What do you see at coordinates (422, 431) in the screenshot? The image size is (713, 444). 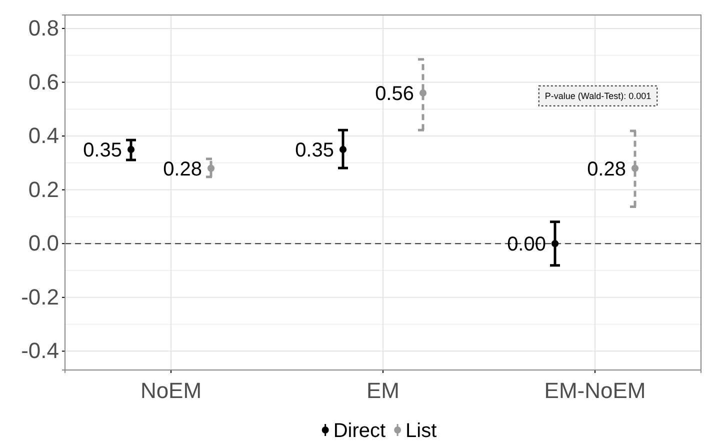 I see `legend-label: List` at bounding box center [422, 431].